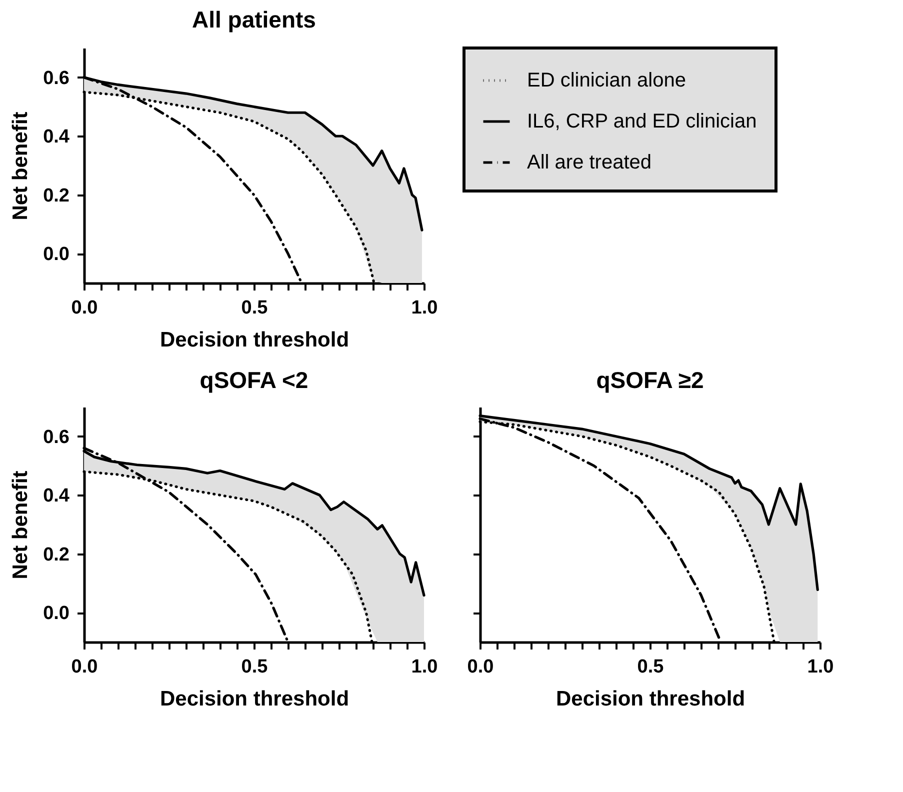 This screenshot has height=792, width=903. I want to click on legend-label: All are treated, so click(589, 163).